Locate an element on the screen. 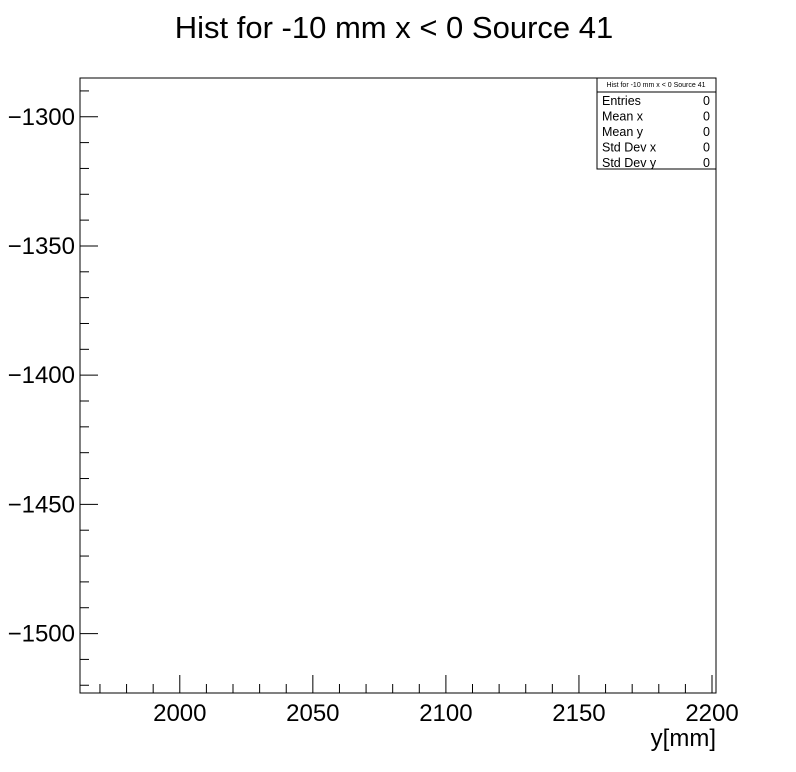 The width and height of the screenshot is (796, 772). y-tick-label: −1350 is located at coordinates (41, 246).